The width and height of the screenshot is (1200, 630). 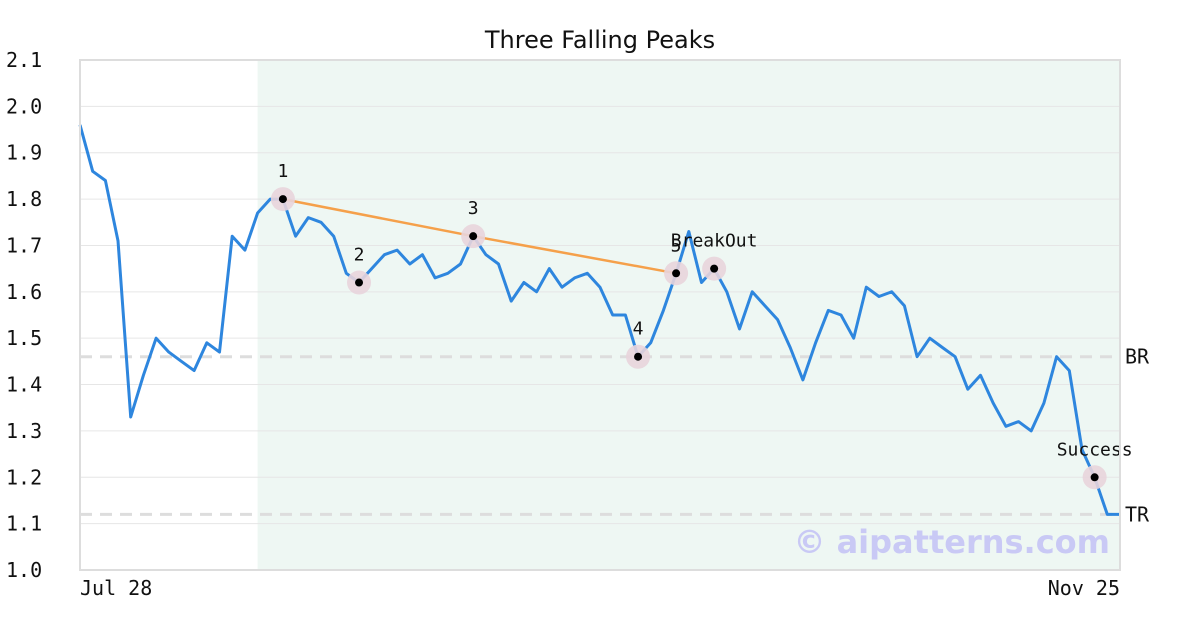 I want to click on marker-5: 5, so click(x=676, y=260).